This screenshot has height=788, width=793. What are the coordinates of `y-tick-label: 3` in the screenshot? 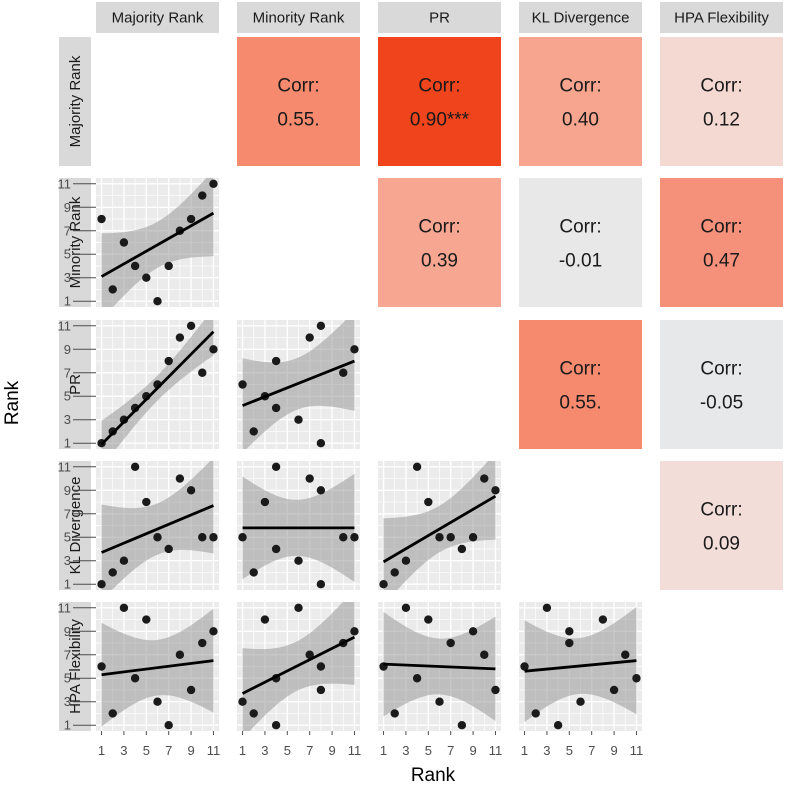 It's located at (67, 701).